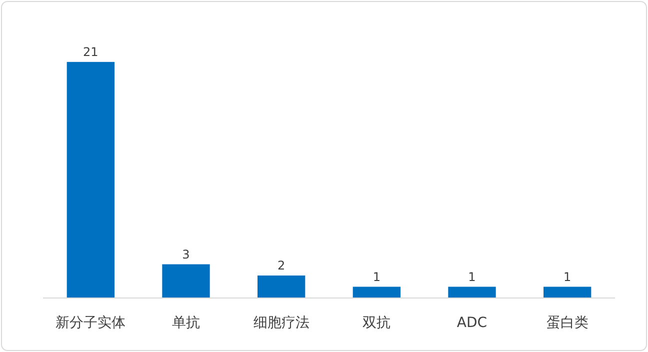 This screenshot has height=352, width=648. Describe the element at coordinates (281, 323) in the screenshot. I see `x-tick-label: 细胞疗法` at that location.